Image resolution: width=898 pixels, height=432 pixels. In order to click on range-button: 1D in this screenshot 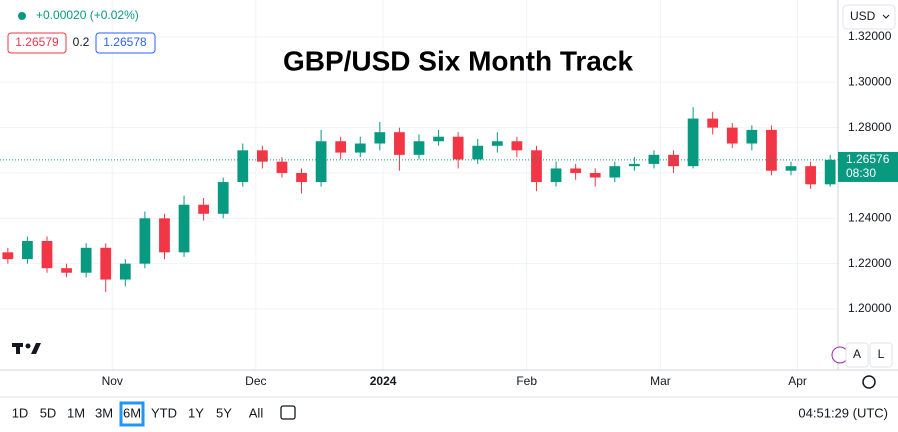, I will do `click(20, 412)`.